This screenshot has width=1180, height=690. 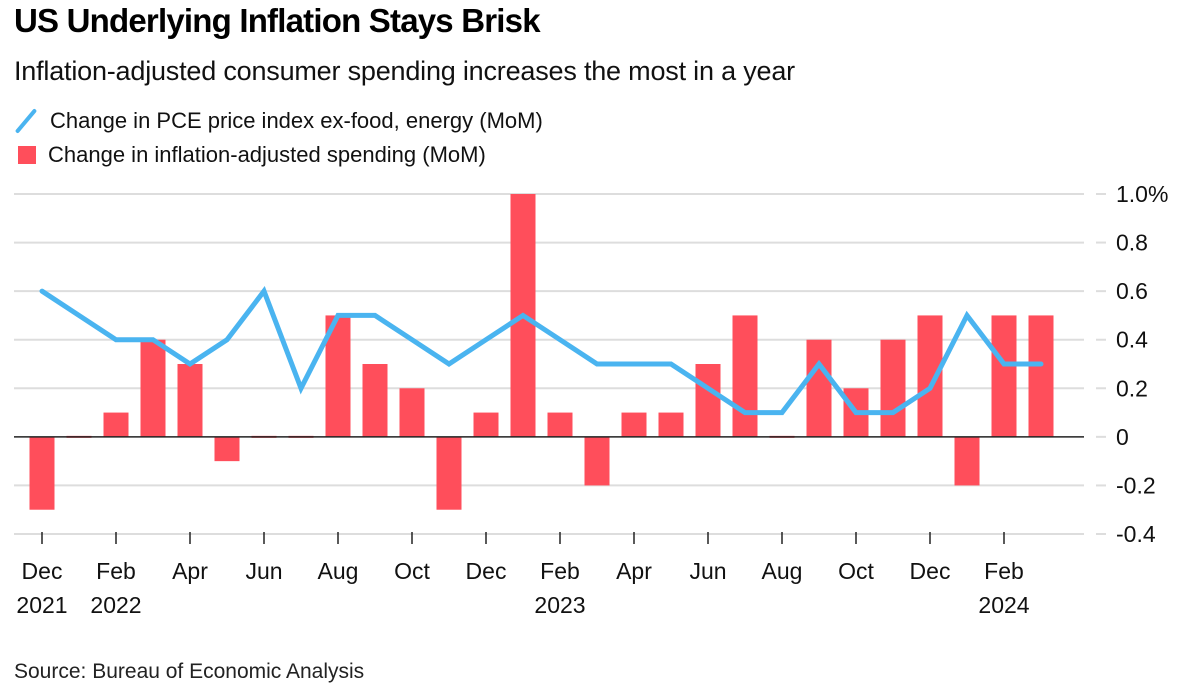 What do you see at coordinates (1132, 364) in the screenshot?
I see `y-axis: 1.0% 0.8 0.6 0.4 0.2 0 -0.2 -0.4` at bounding box center [1132, 364].